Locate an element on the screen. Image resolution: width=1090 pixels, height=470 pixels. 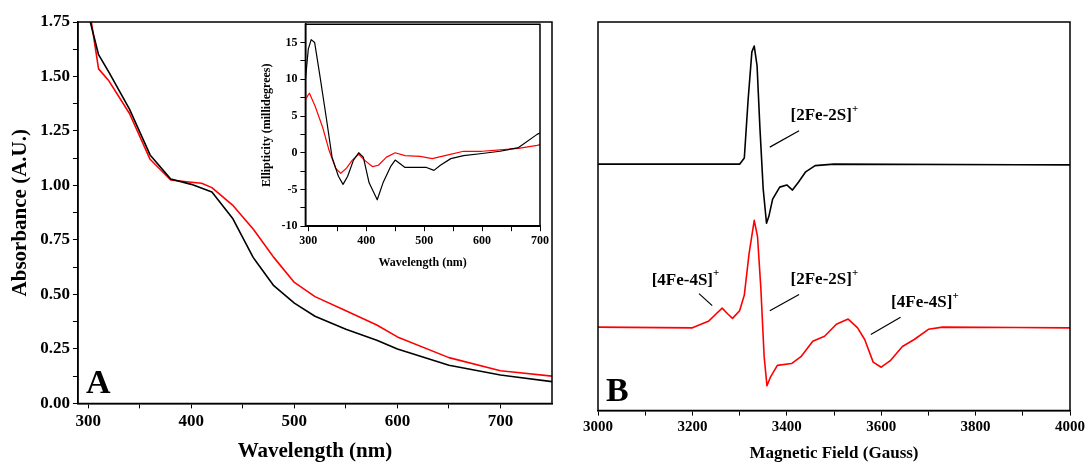
y-tick-label: 10 is located at coordinates (291, 78).